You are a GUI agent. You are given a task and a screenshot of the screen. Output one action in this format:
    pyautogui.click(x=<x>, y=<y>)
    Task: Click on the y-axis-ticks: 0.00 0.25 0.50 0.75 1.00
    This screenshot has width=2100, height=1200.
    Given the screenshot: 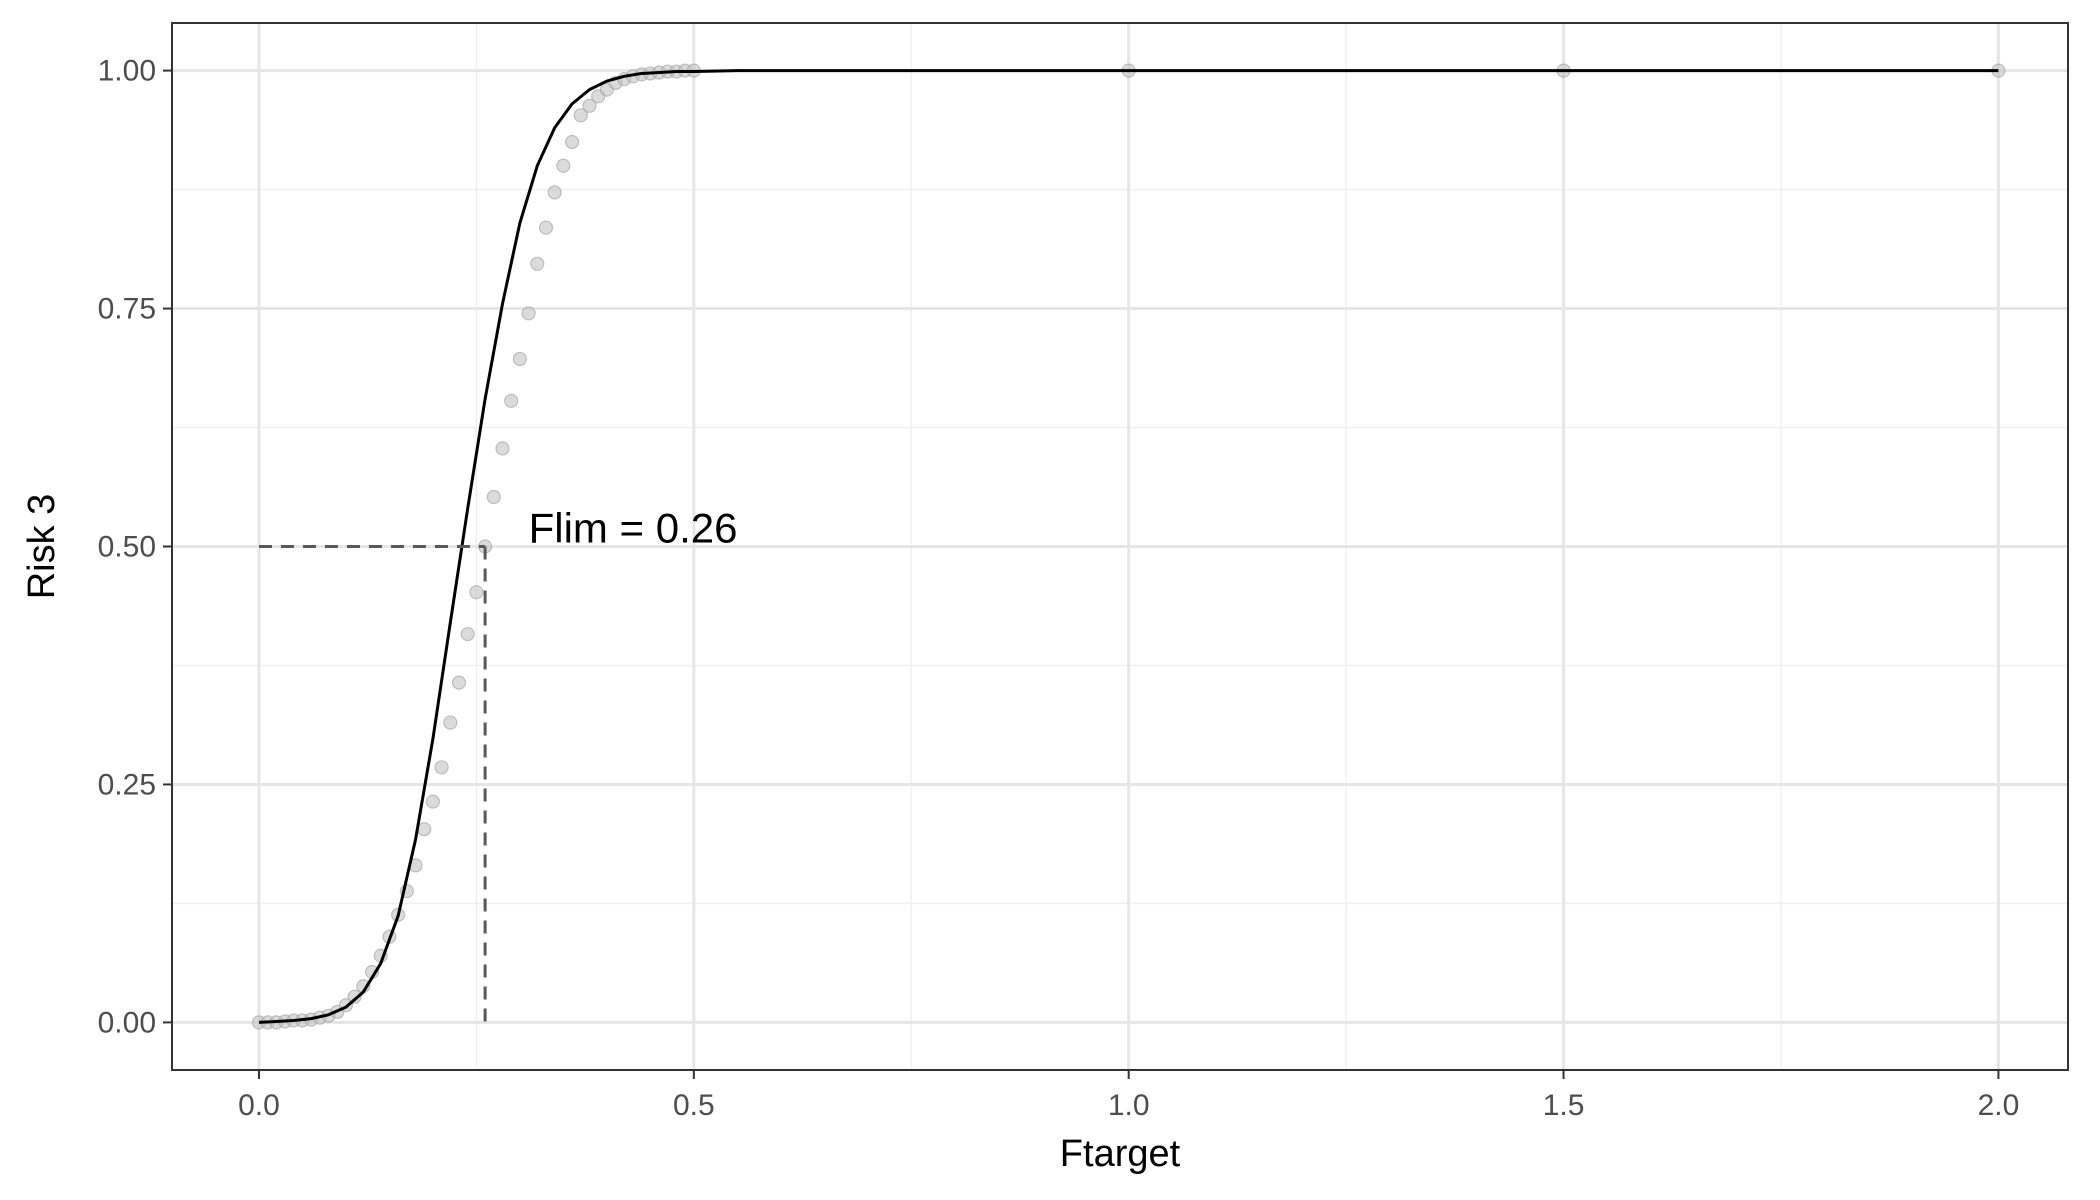 What is the action you would take?
    pyautogui.click(x=135, y=547)
    